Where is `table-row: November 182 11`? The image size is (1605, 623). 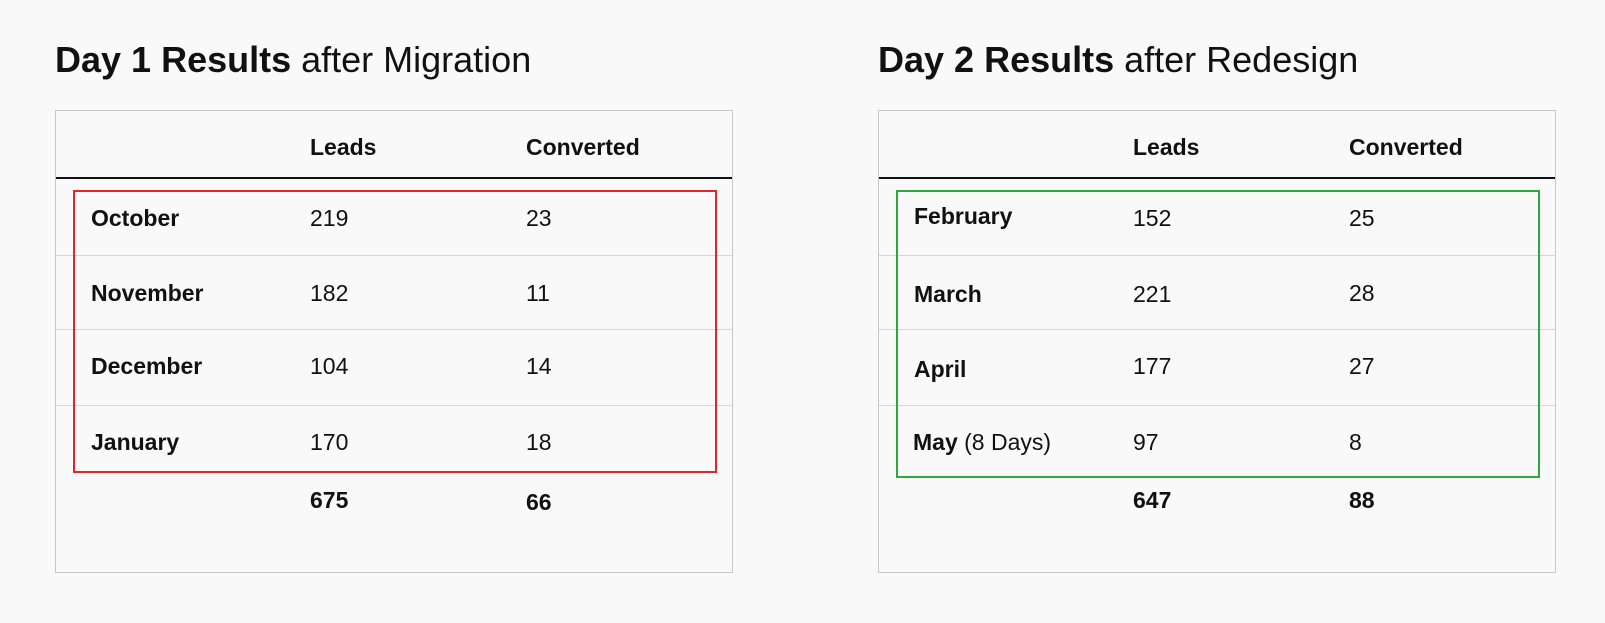 table-row: November 182 11 is located at coordinates (394, 293).